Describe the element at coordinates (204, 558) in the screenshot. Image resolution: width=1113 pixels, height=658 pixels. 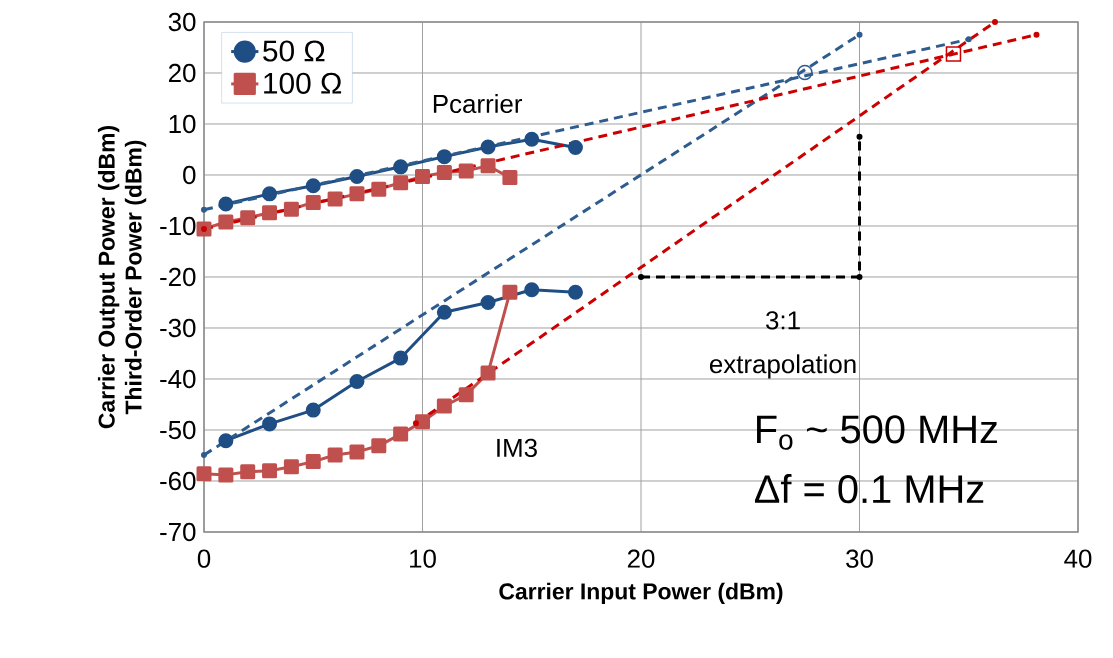
I see `x-tick-label: 0` at that location.